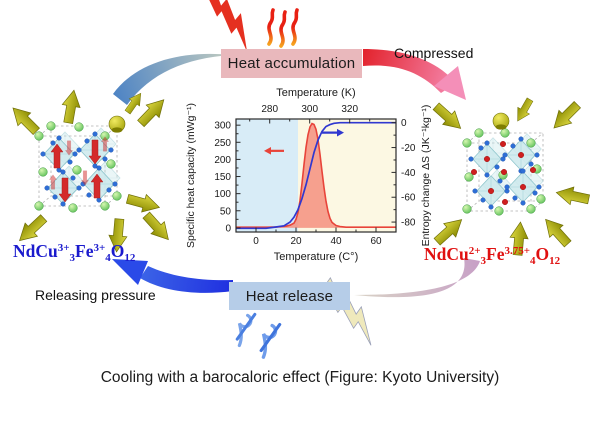  What do you see at coordinates (504, 172) in the screenshot?
I see `right-crystal-structure` at bounding box center [504, 172].